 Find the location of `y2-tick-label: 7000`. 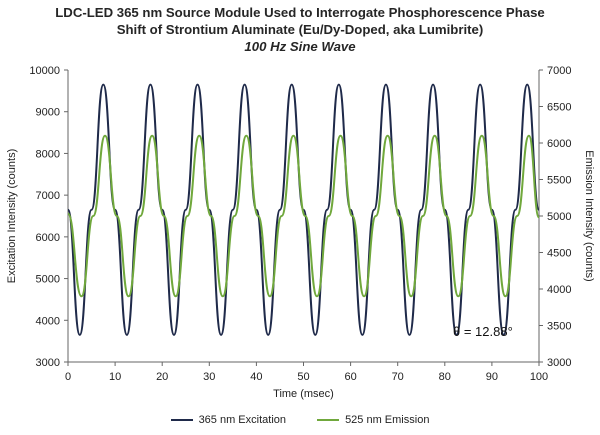

y2-tick-label: 7000 is located at coordinates (559, 71).